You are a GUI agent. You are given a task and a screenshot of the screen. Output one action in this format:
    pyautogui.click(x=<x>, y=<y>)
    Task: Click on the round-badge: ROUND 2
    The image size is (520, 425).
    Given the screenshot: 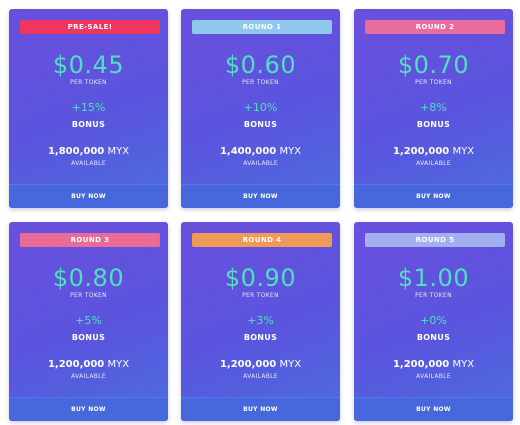 What is the action you would take?
    pyautogui.click(x=435, y=27)
    